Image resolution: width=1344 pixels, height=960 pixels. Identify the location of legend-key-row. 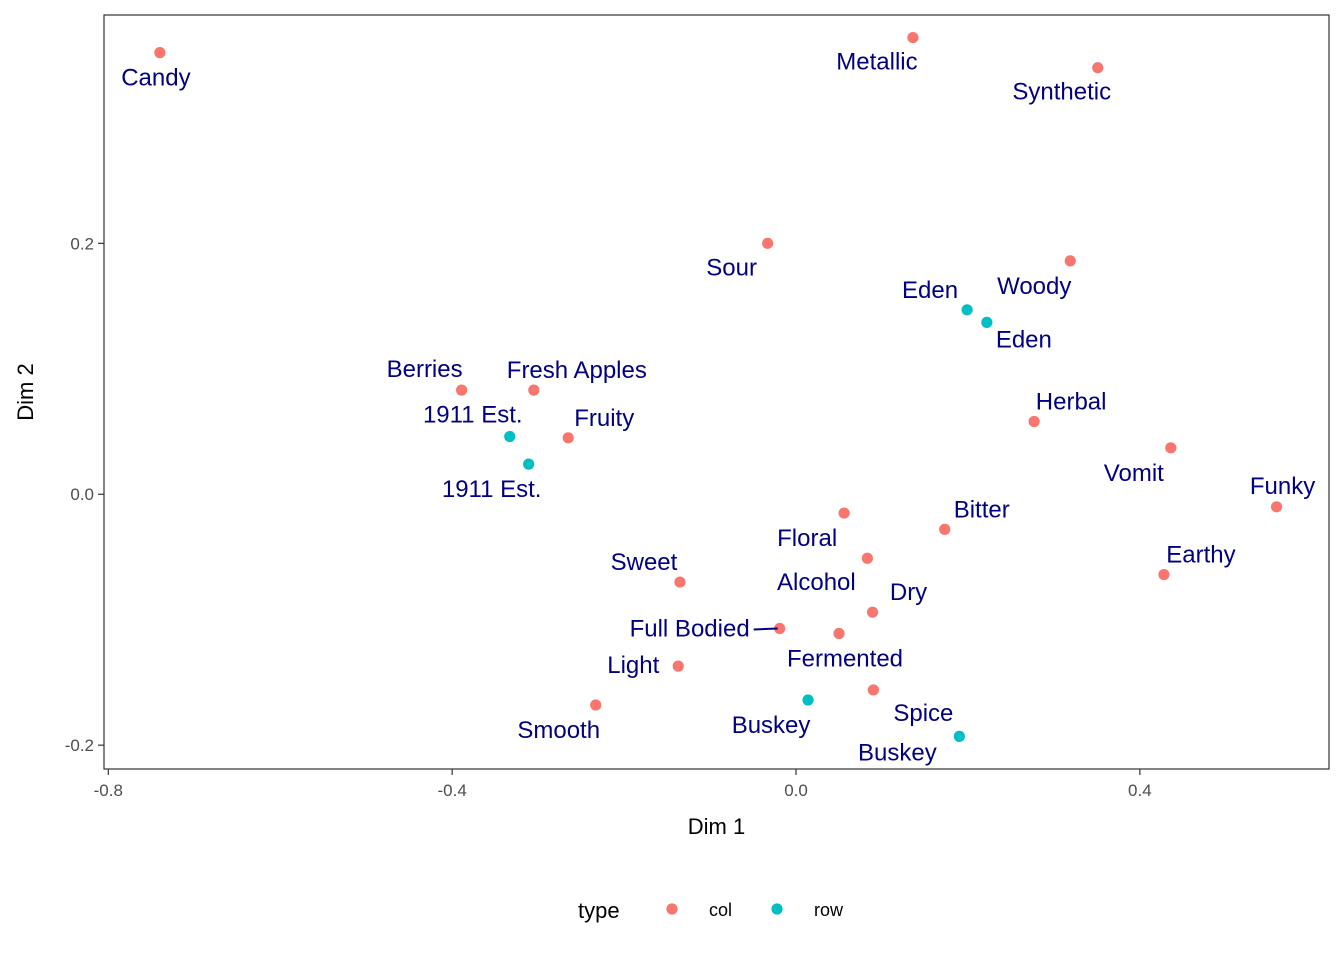
(777, 909).